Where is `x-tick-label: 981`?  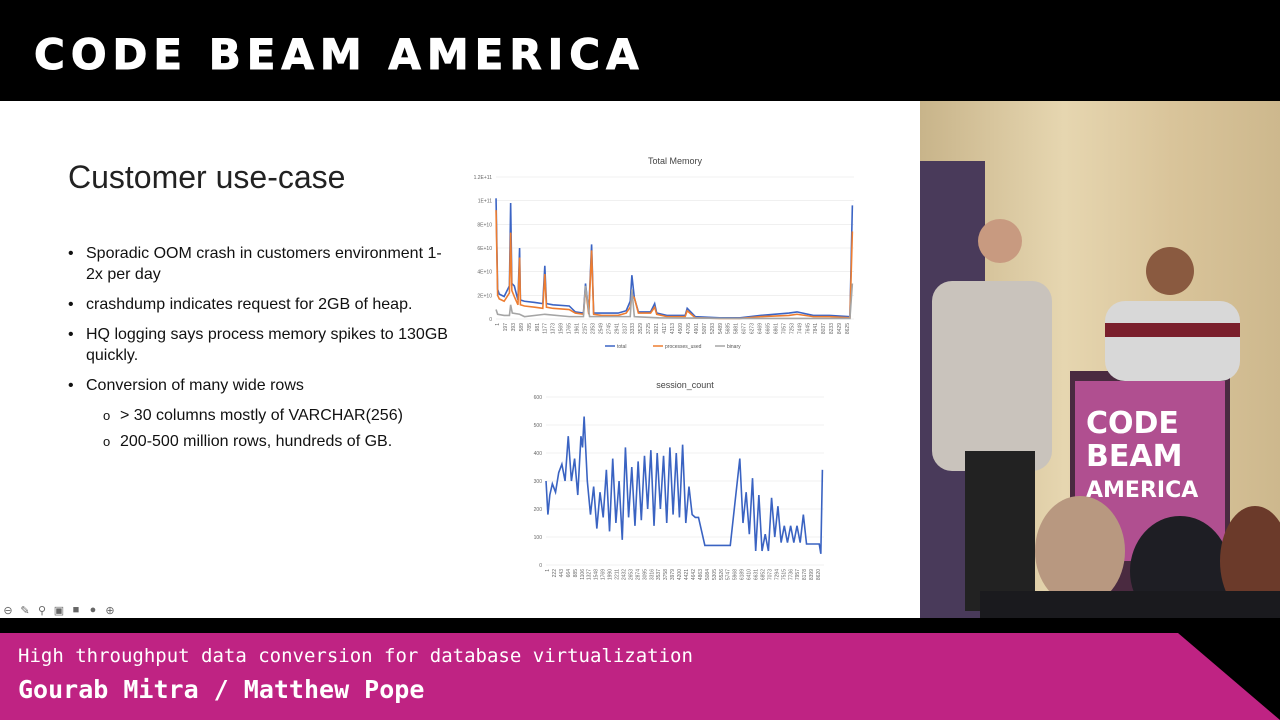 x-tick-label: 981 is located at coordinates (538, 327).